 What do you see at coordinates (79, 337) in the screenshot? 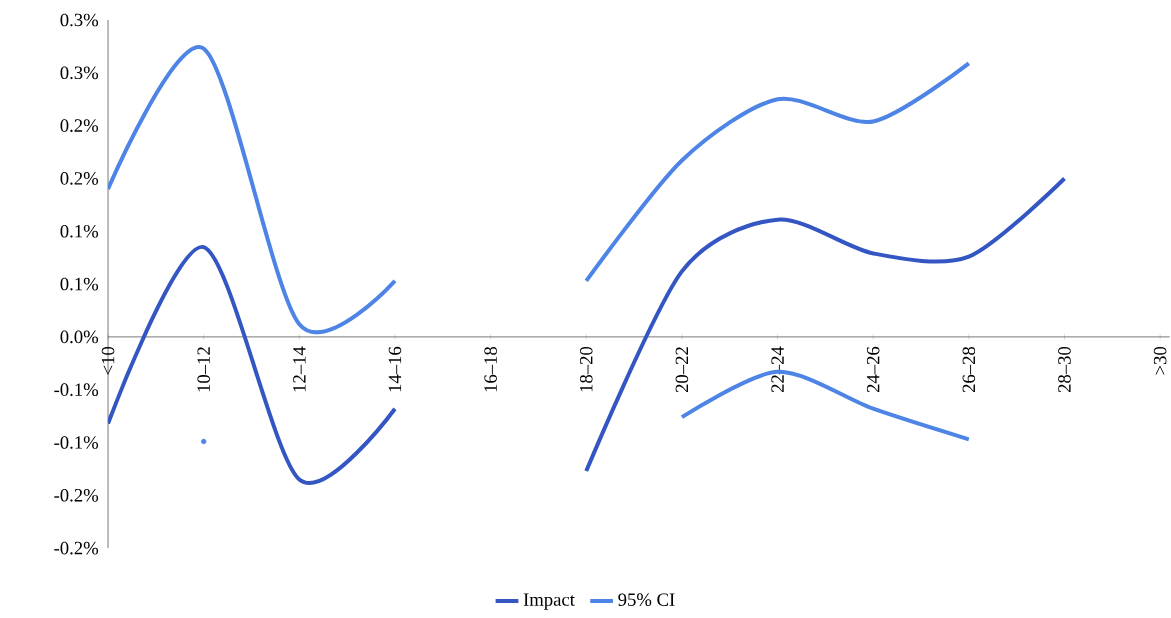
I see `y-tick-label: 0.0%` at bounding box center [79, 337].